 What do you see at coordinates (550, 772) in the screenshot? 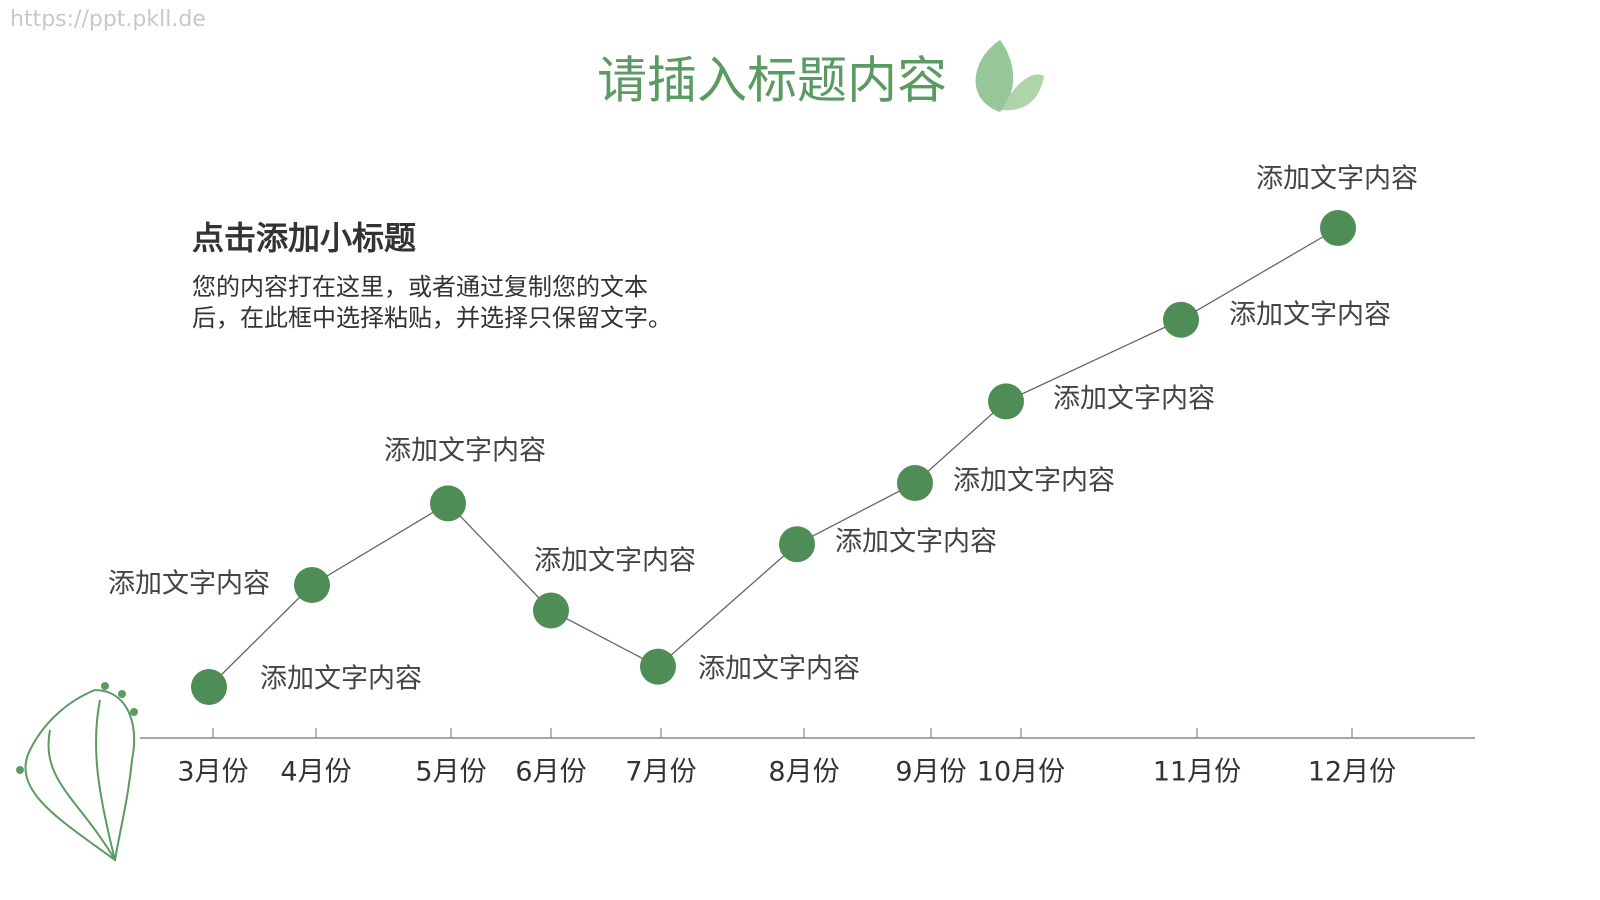
I see `x-tick-label: 6月份` at bounding box center [550, 772].